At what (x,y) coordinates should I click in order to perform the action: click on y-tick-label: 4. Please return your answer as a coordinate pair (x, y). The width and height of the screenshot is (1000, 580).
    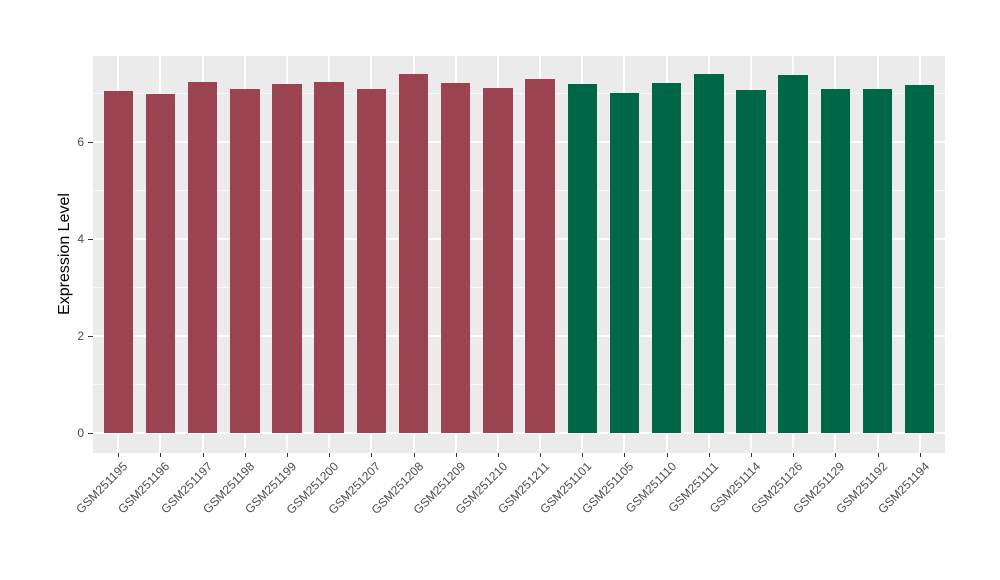
    Looking at the image, I should click on (80, 238).